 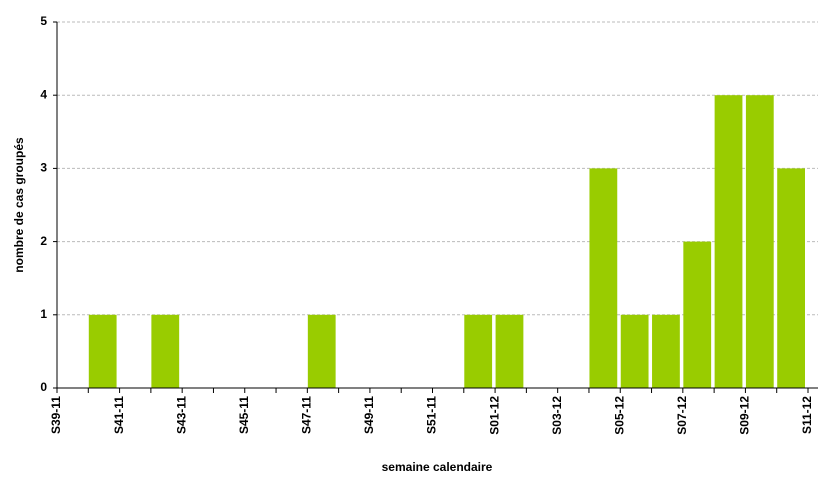 I want to click on x-tick-label: S51-11, so click(x=432, y=415).